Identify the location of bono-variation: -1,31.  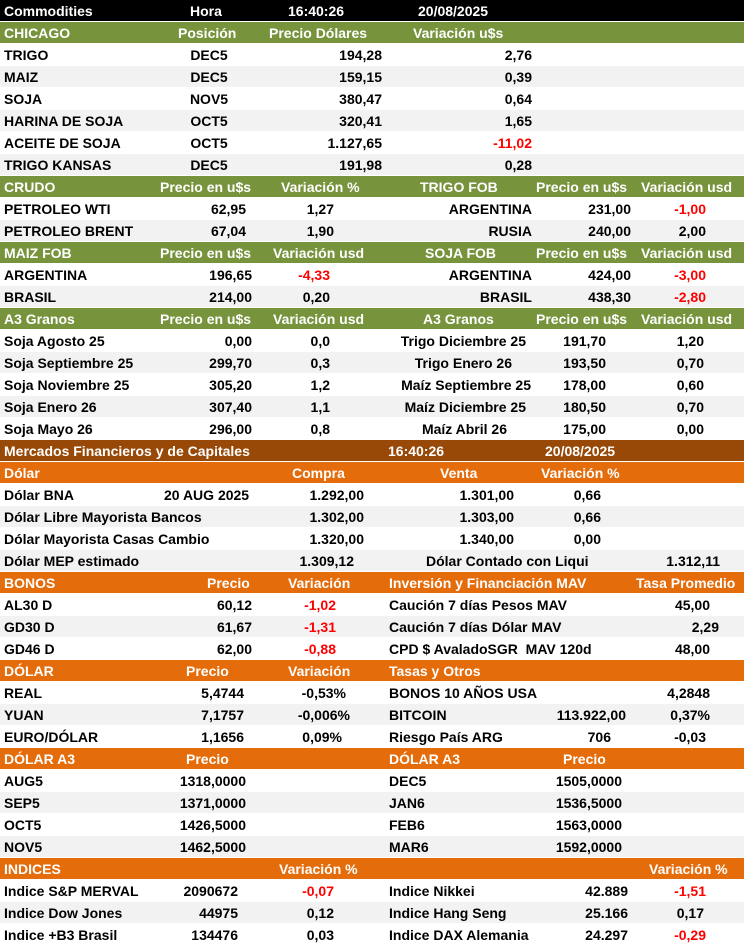
(320, 627).